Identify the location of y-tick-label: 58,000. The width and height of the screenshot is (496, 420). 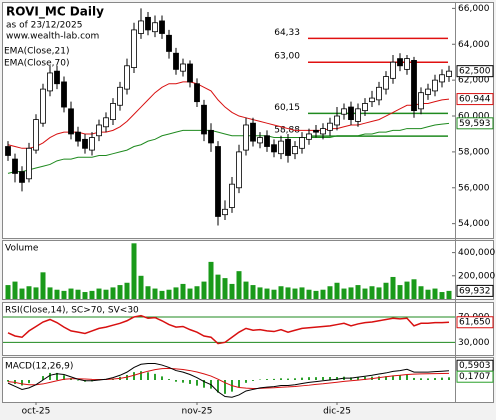
(474, 152).